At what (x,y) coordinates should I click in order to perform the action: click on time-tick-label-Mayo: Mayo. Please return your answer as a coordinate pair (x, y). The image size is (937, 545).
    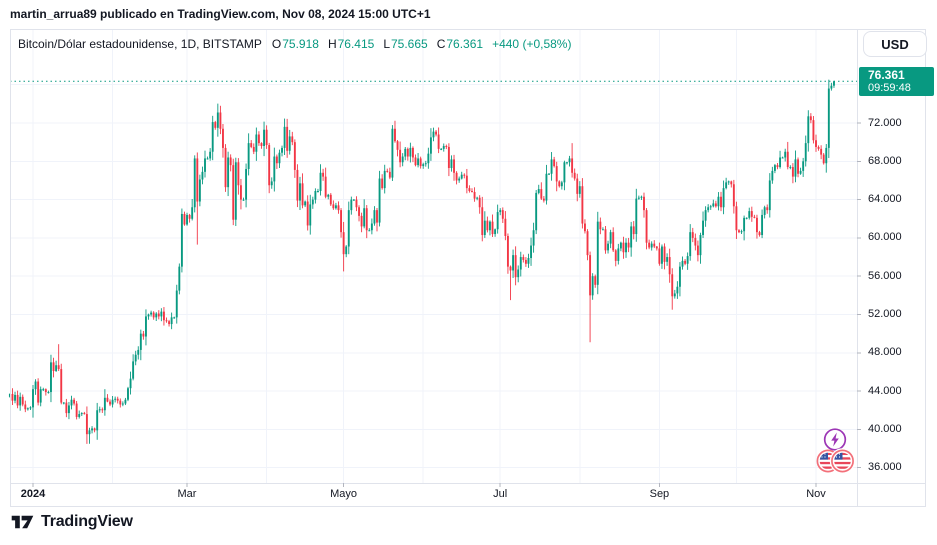
    Looking at the image, I should click on (344, 494).